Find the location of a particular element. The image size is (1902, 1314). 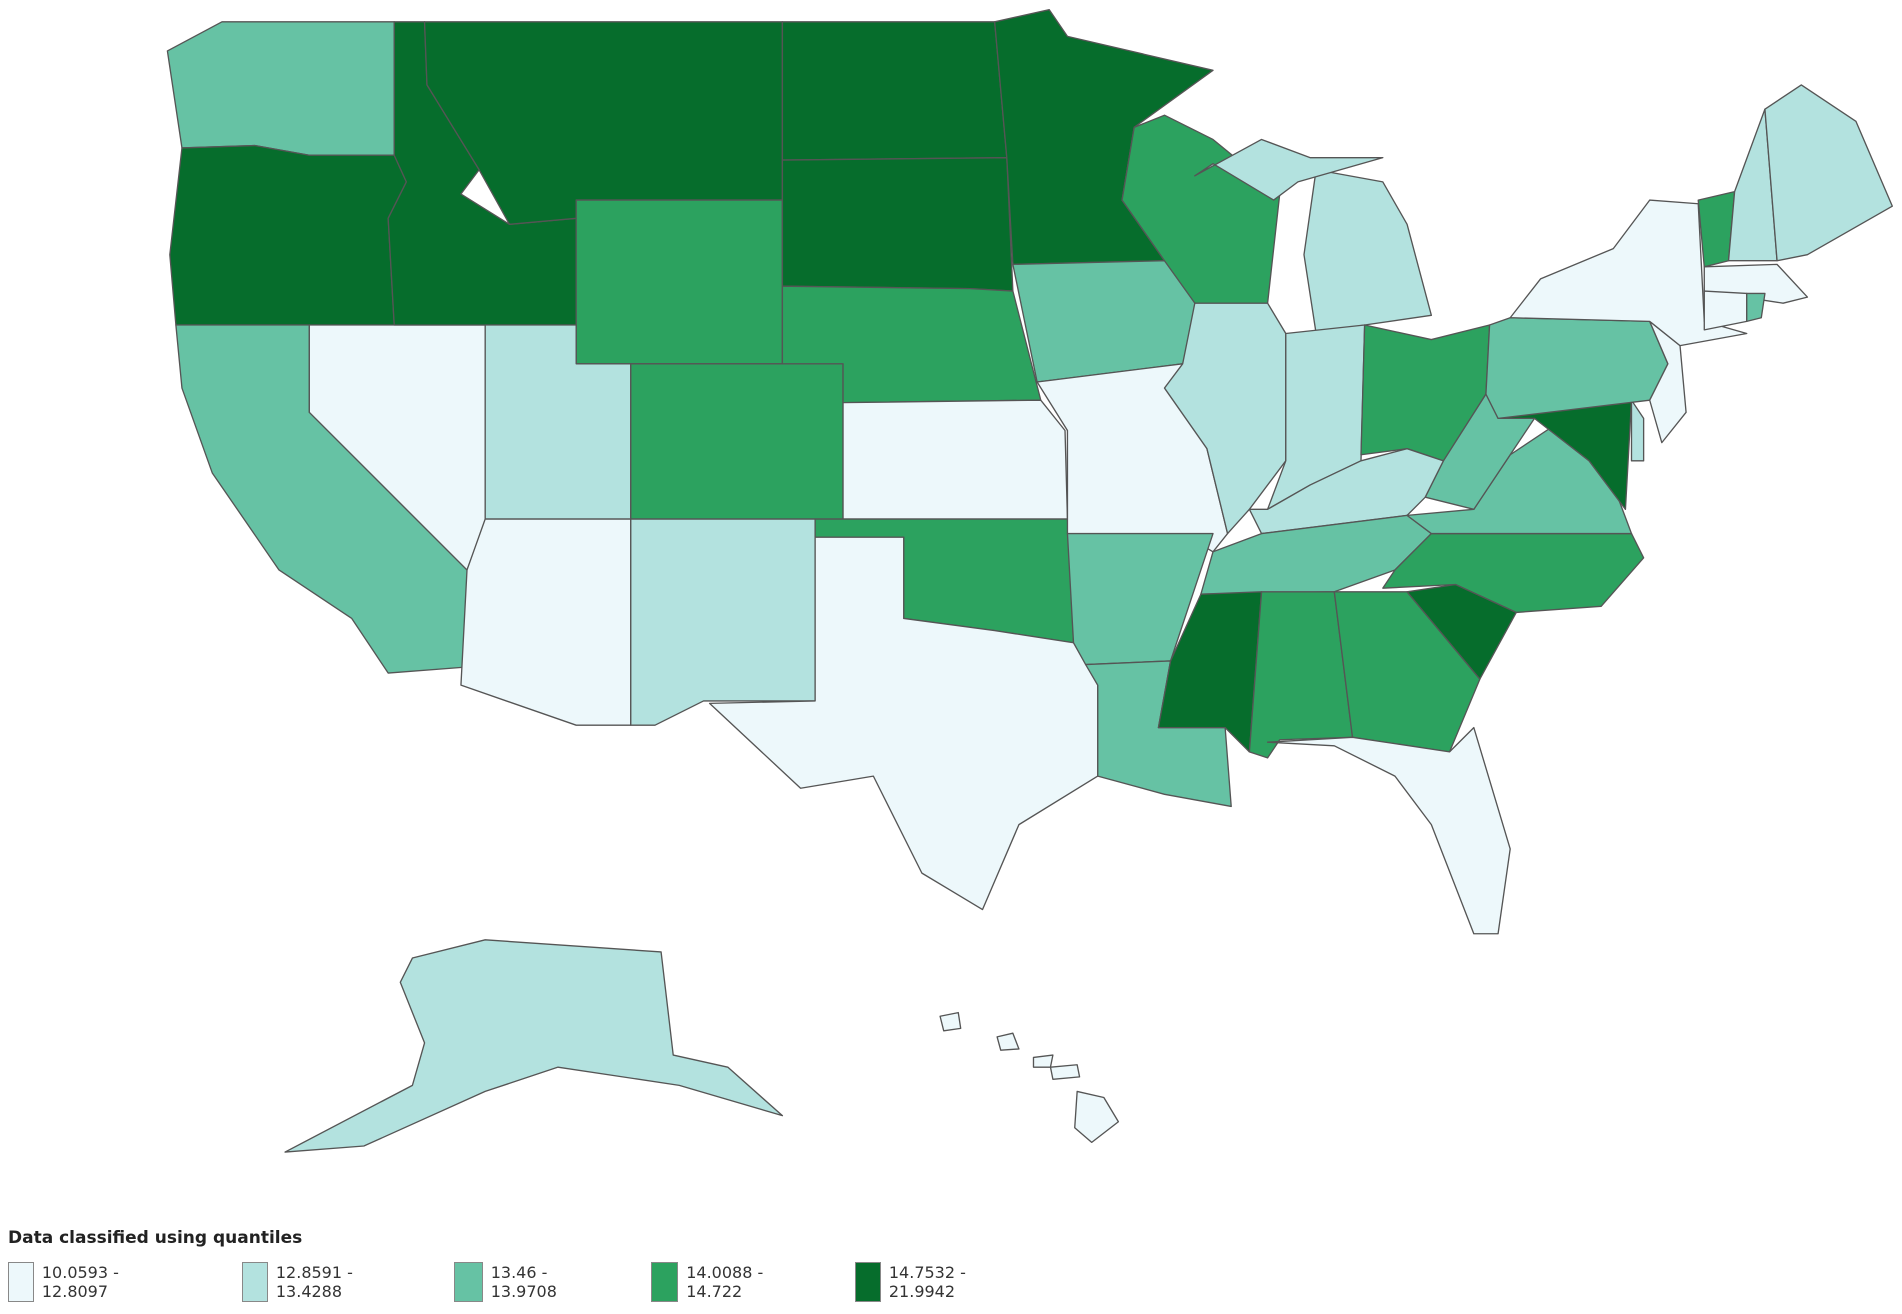

legend-label: 14.0088 - 14.722 is located at coordinates (725, 1282).